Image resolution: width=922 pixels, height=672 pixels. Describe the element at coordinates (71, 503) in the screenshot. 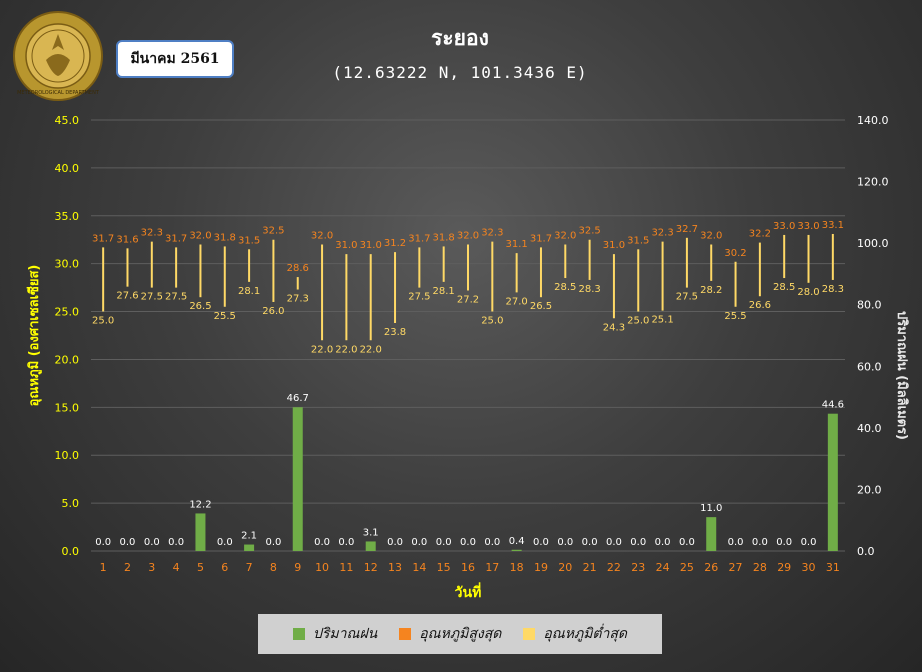

I see `y-left-tick-label: 5.0` at that location.